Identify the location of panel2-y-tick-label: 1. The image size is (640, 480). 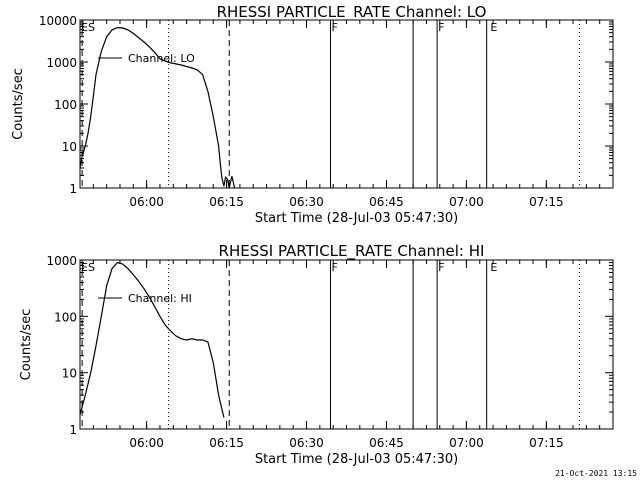
(73, 430).